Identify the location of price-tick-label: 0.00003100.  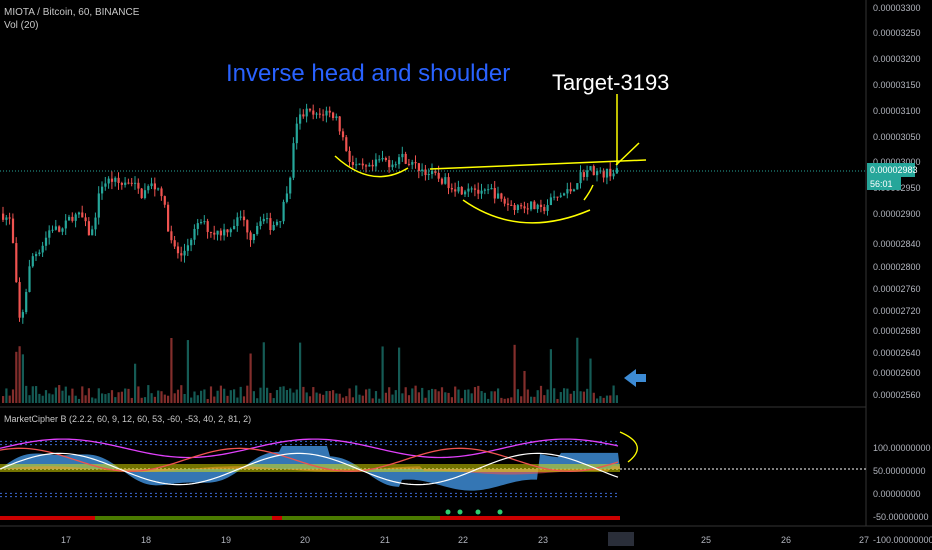
(897, 111).